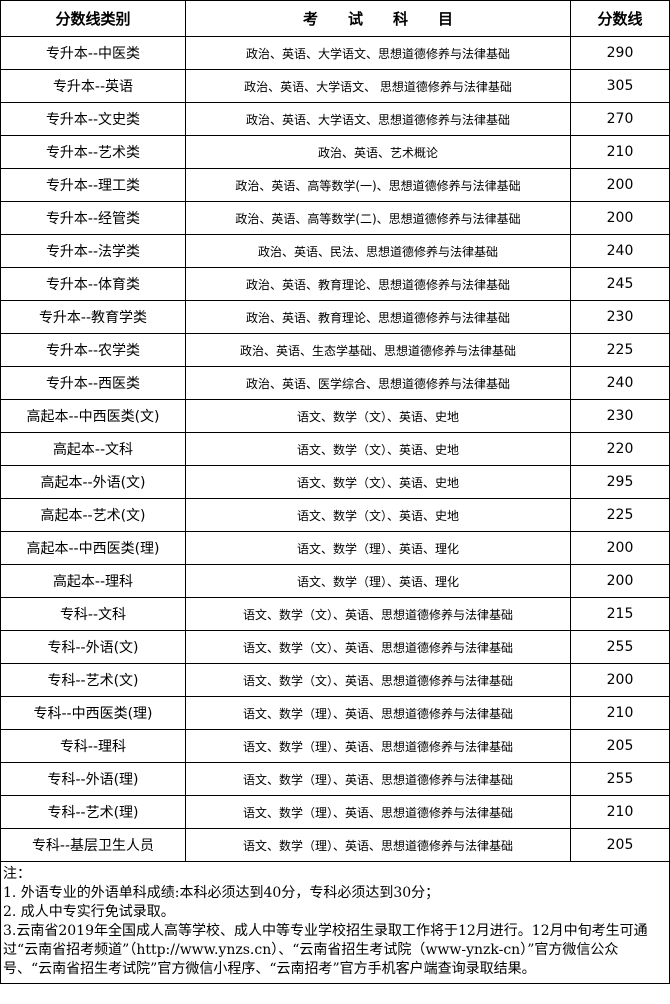  I want to click on table-row: 专升本--法学类 政治、英语、民法、思想道德修养与法律基础 240, so click(335, 251).